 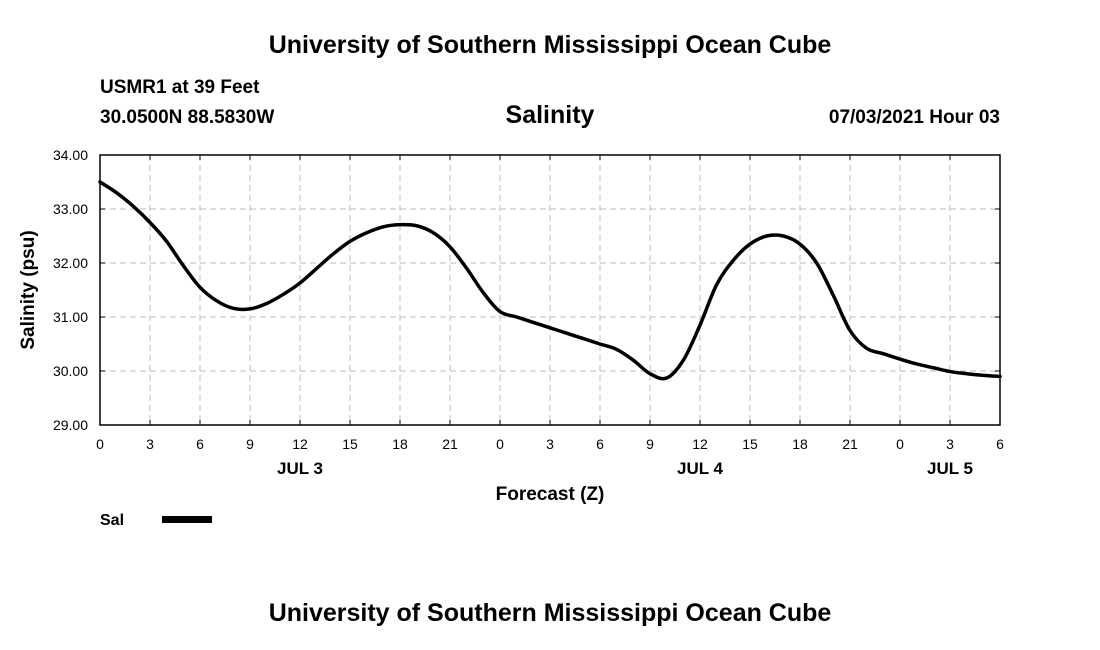 I want to click on x-axis-label: Forecast (Z), so click(x=550, y=494).